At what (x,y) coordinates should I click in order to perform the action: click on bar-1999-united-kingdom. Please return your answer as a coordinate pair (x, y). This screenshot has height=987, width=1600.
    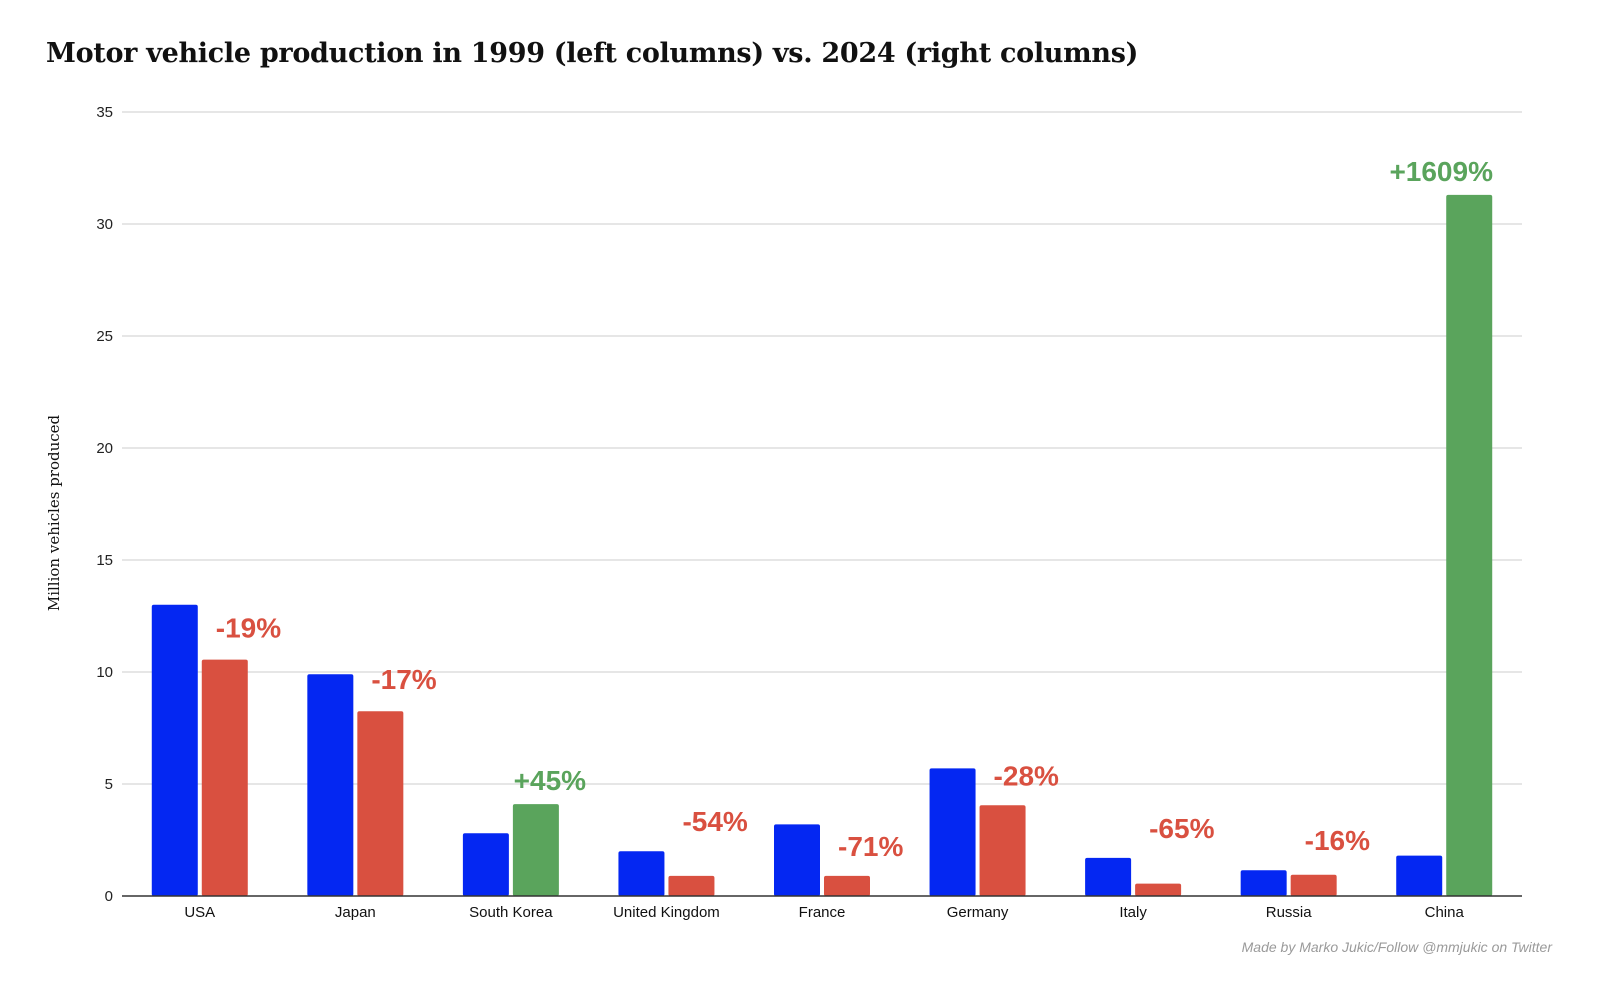
    Looking at the image, I should click on (641, 873).